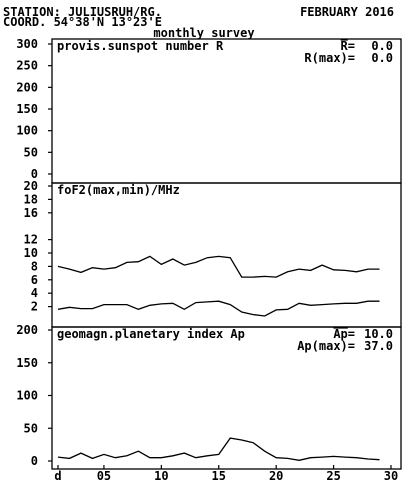 The image size is (408, 480). I want to click on y-tick-label: 18, so click(31, 199).